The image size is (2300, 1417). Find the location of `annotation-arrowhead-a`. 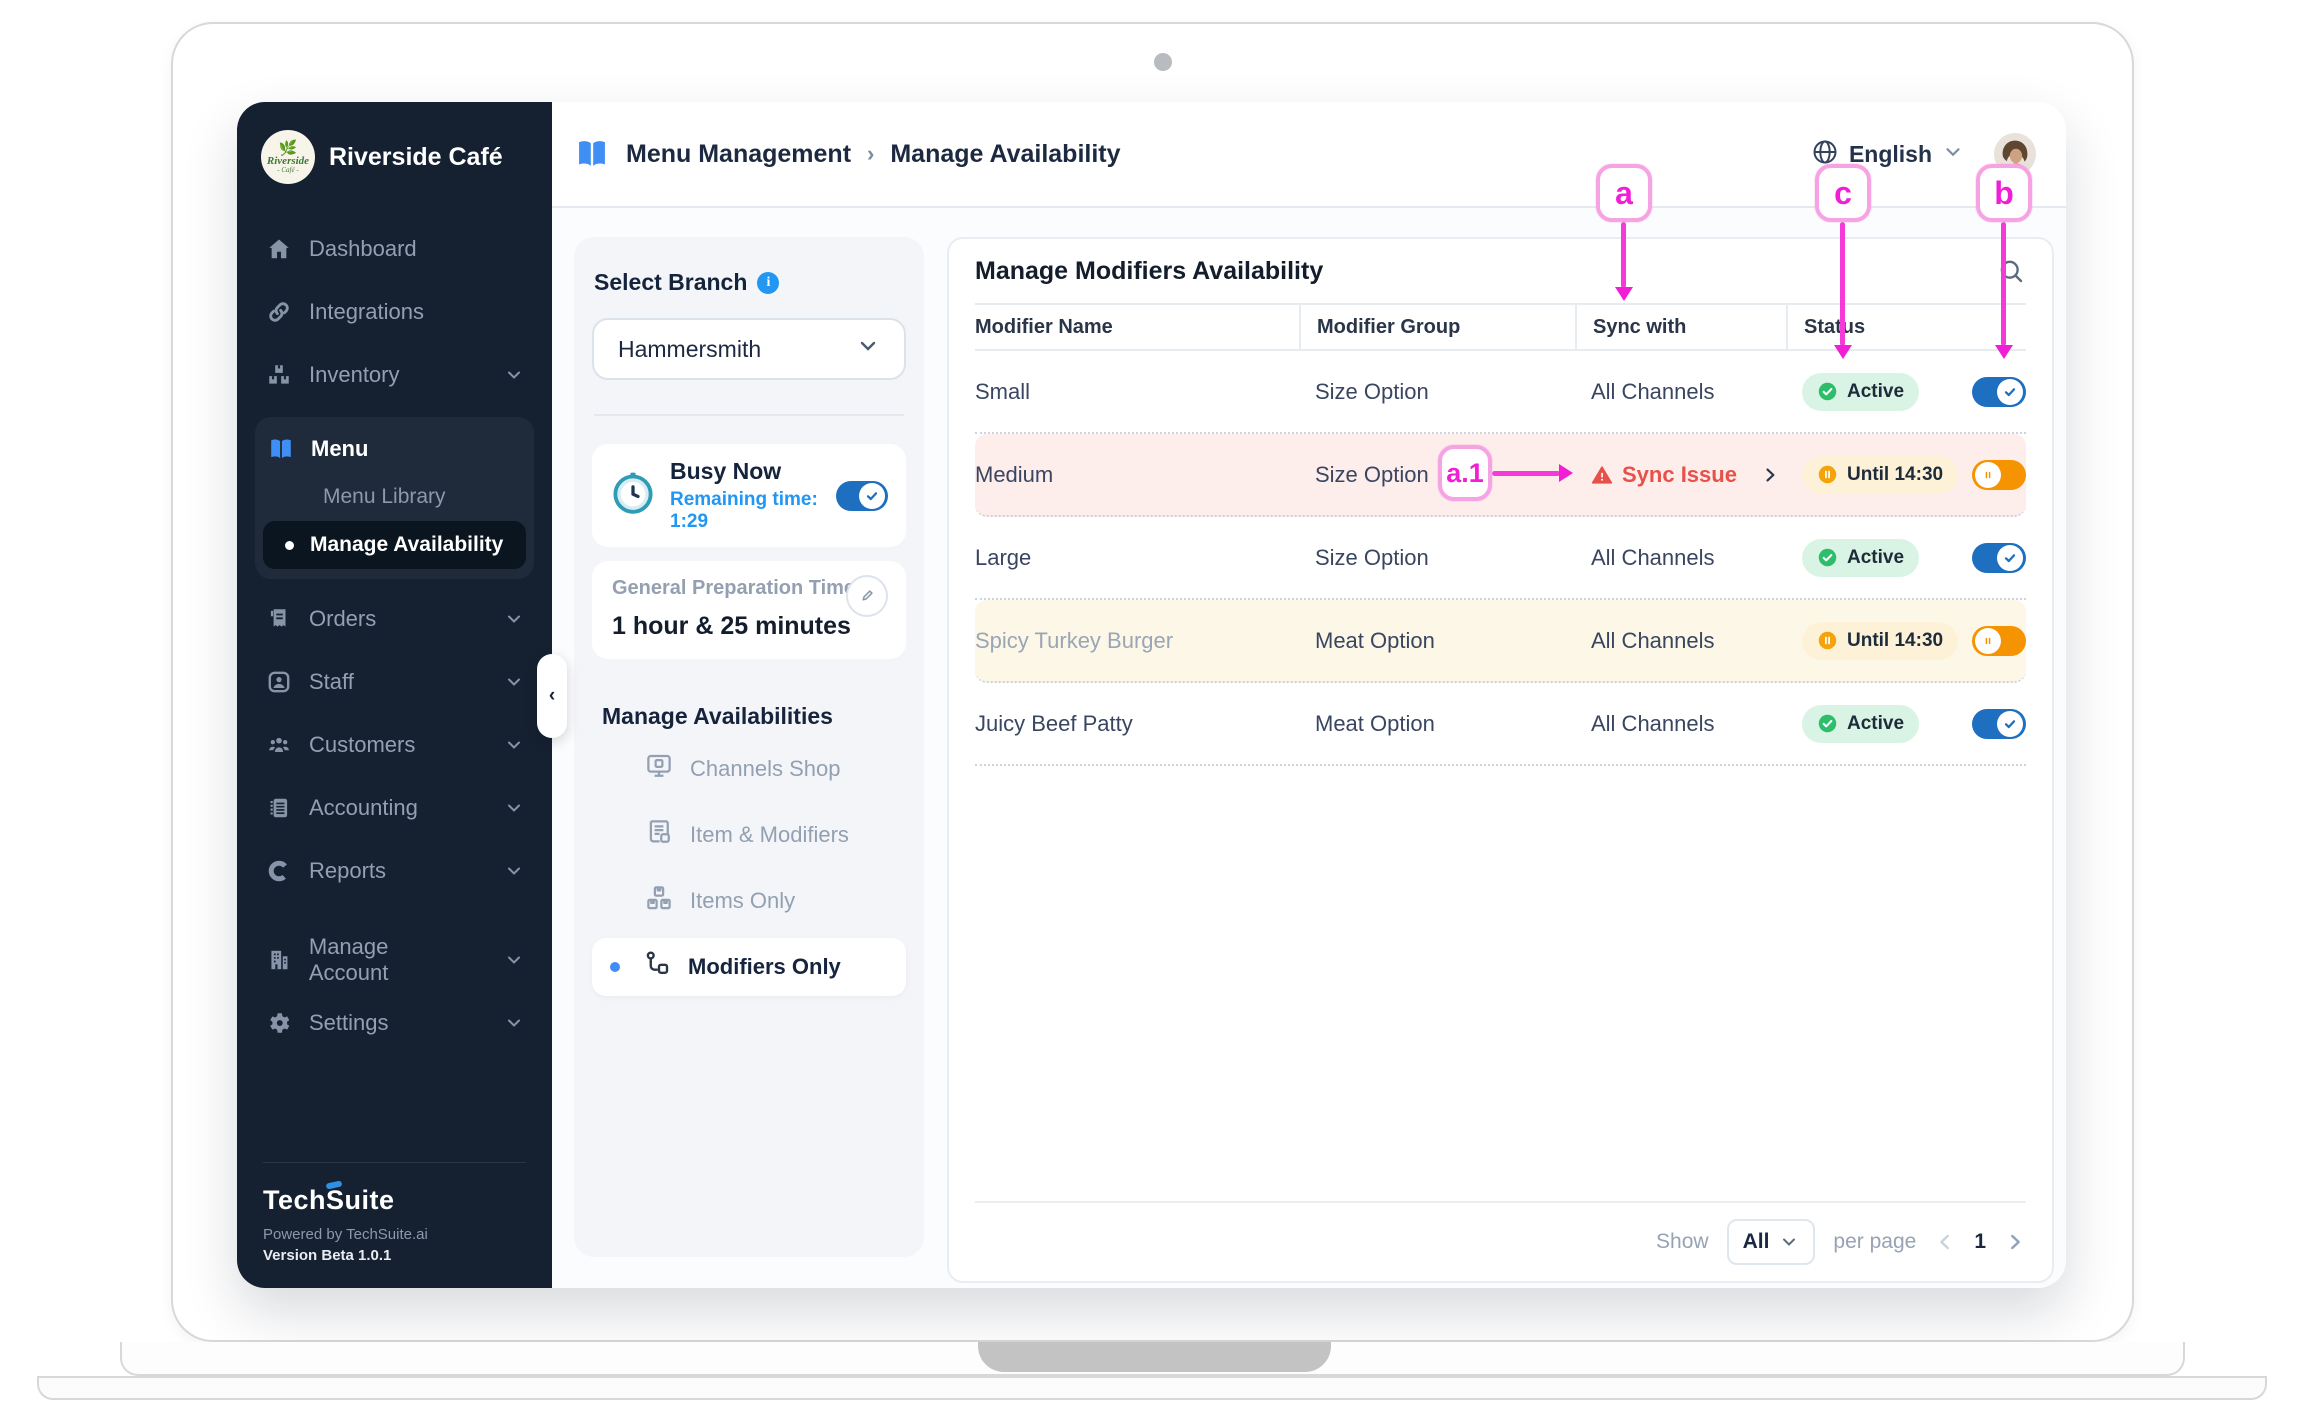

annotation-arrowhead-a is located at coordinates (1624, 294).